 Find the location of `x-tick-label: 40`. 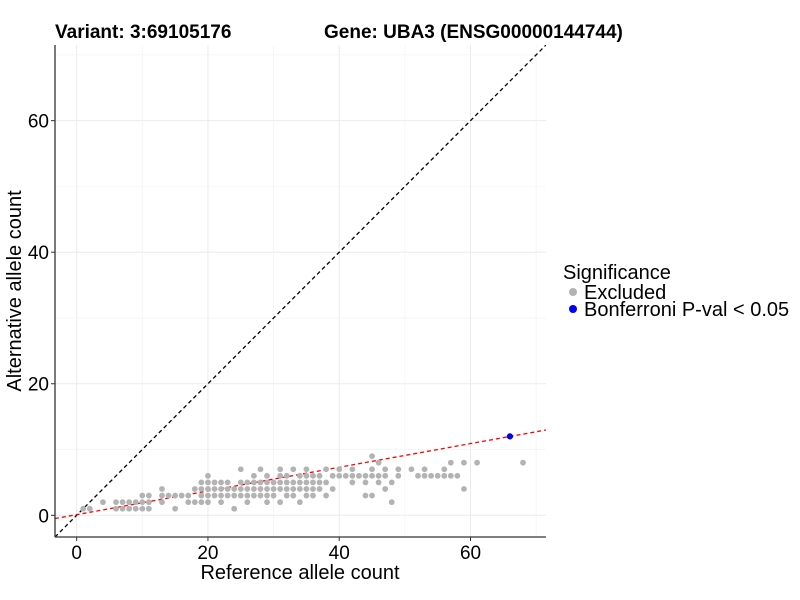

x-tick-label: 40 is located at coordinates (339, 553).